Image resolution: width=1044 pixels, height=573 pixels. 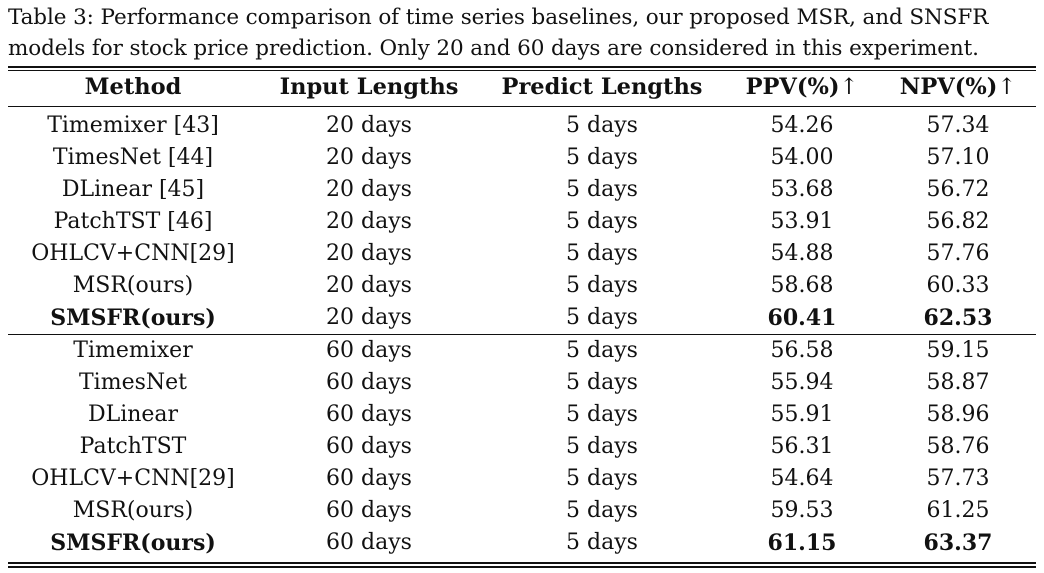 I want to click on cell-npv: 57.34, so click(x=958, y=125).